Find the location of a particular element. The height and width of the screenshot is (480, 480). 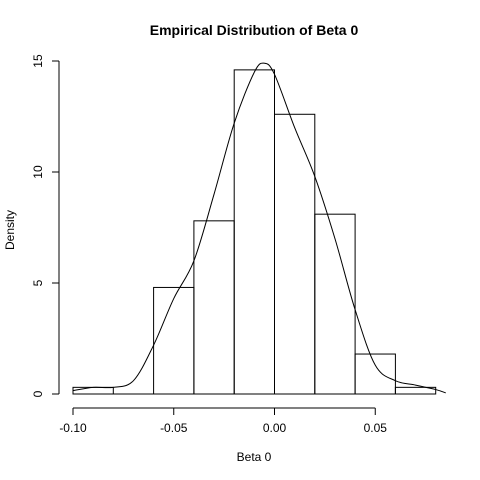

x-axis: -0.10 -0.05 0.00 0.05 is located at coordinates (223, 421).